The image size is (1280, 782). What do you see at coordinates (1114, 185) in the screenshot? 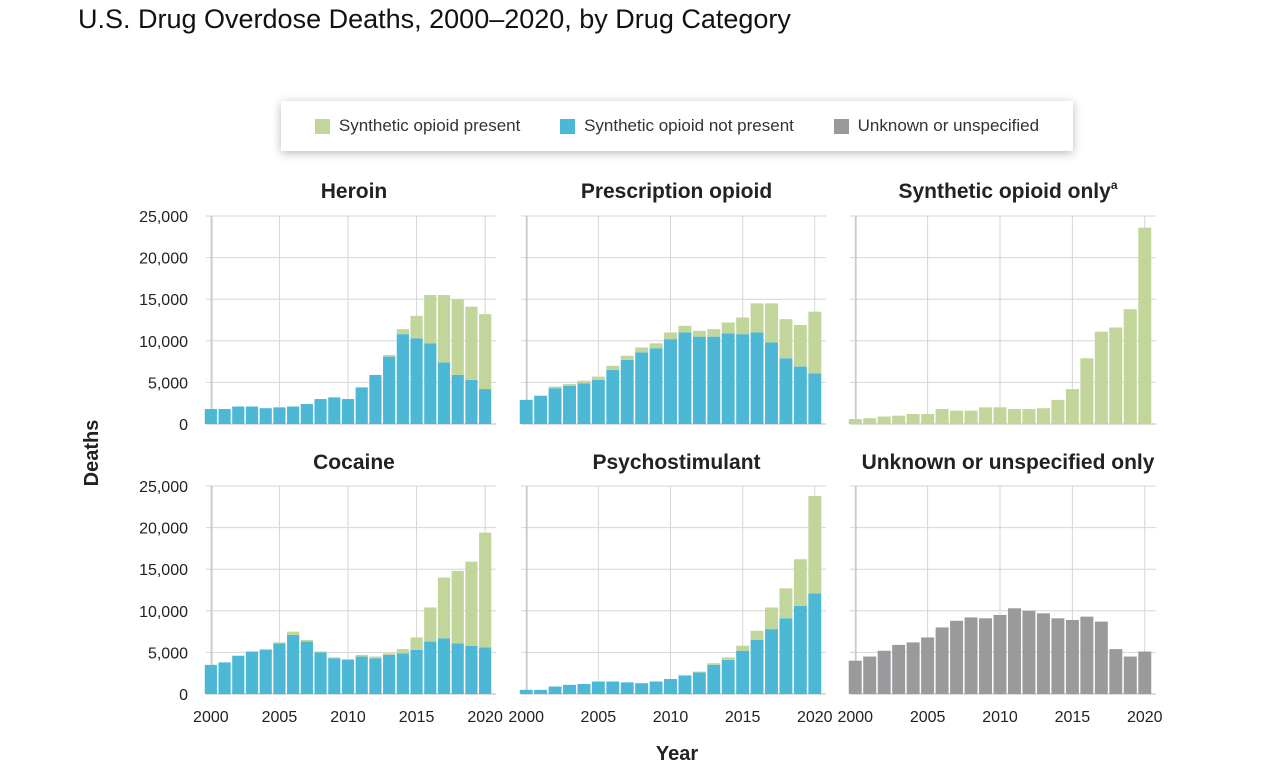
I see `panel-title-superscript: a` at bounding box center [1114, 185].